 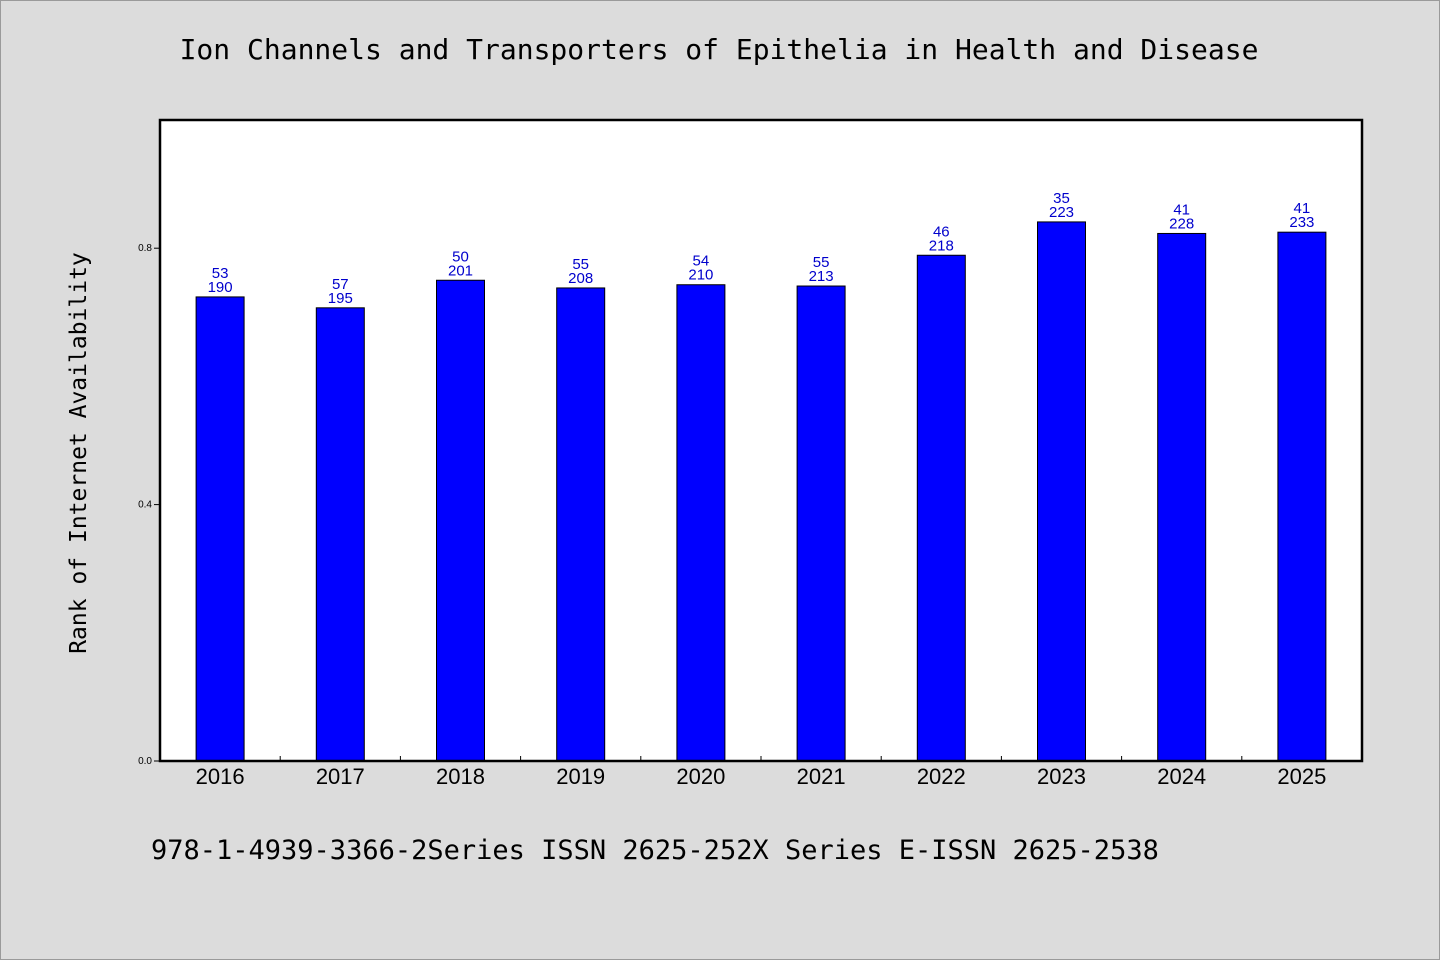 I want to click on bar-label-top: 35, so click(x=1061, y=198).